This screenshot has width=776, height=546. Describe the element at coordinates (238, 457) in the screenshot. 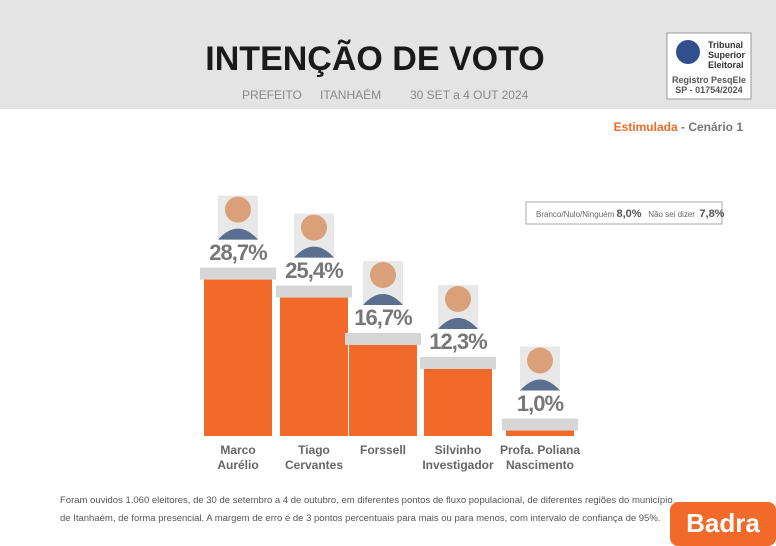

I see `x-tick-label: Marco Aurélio` at that location.